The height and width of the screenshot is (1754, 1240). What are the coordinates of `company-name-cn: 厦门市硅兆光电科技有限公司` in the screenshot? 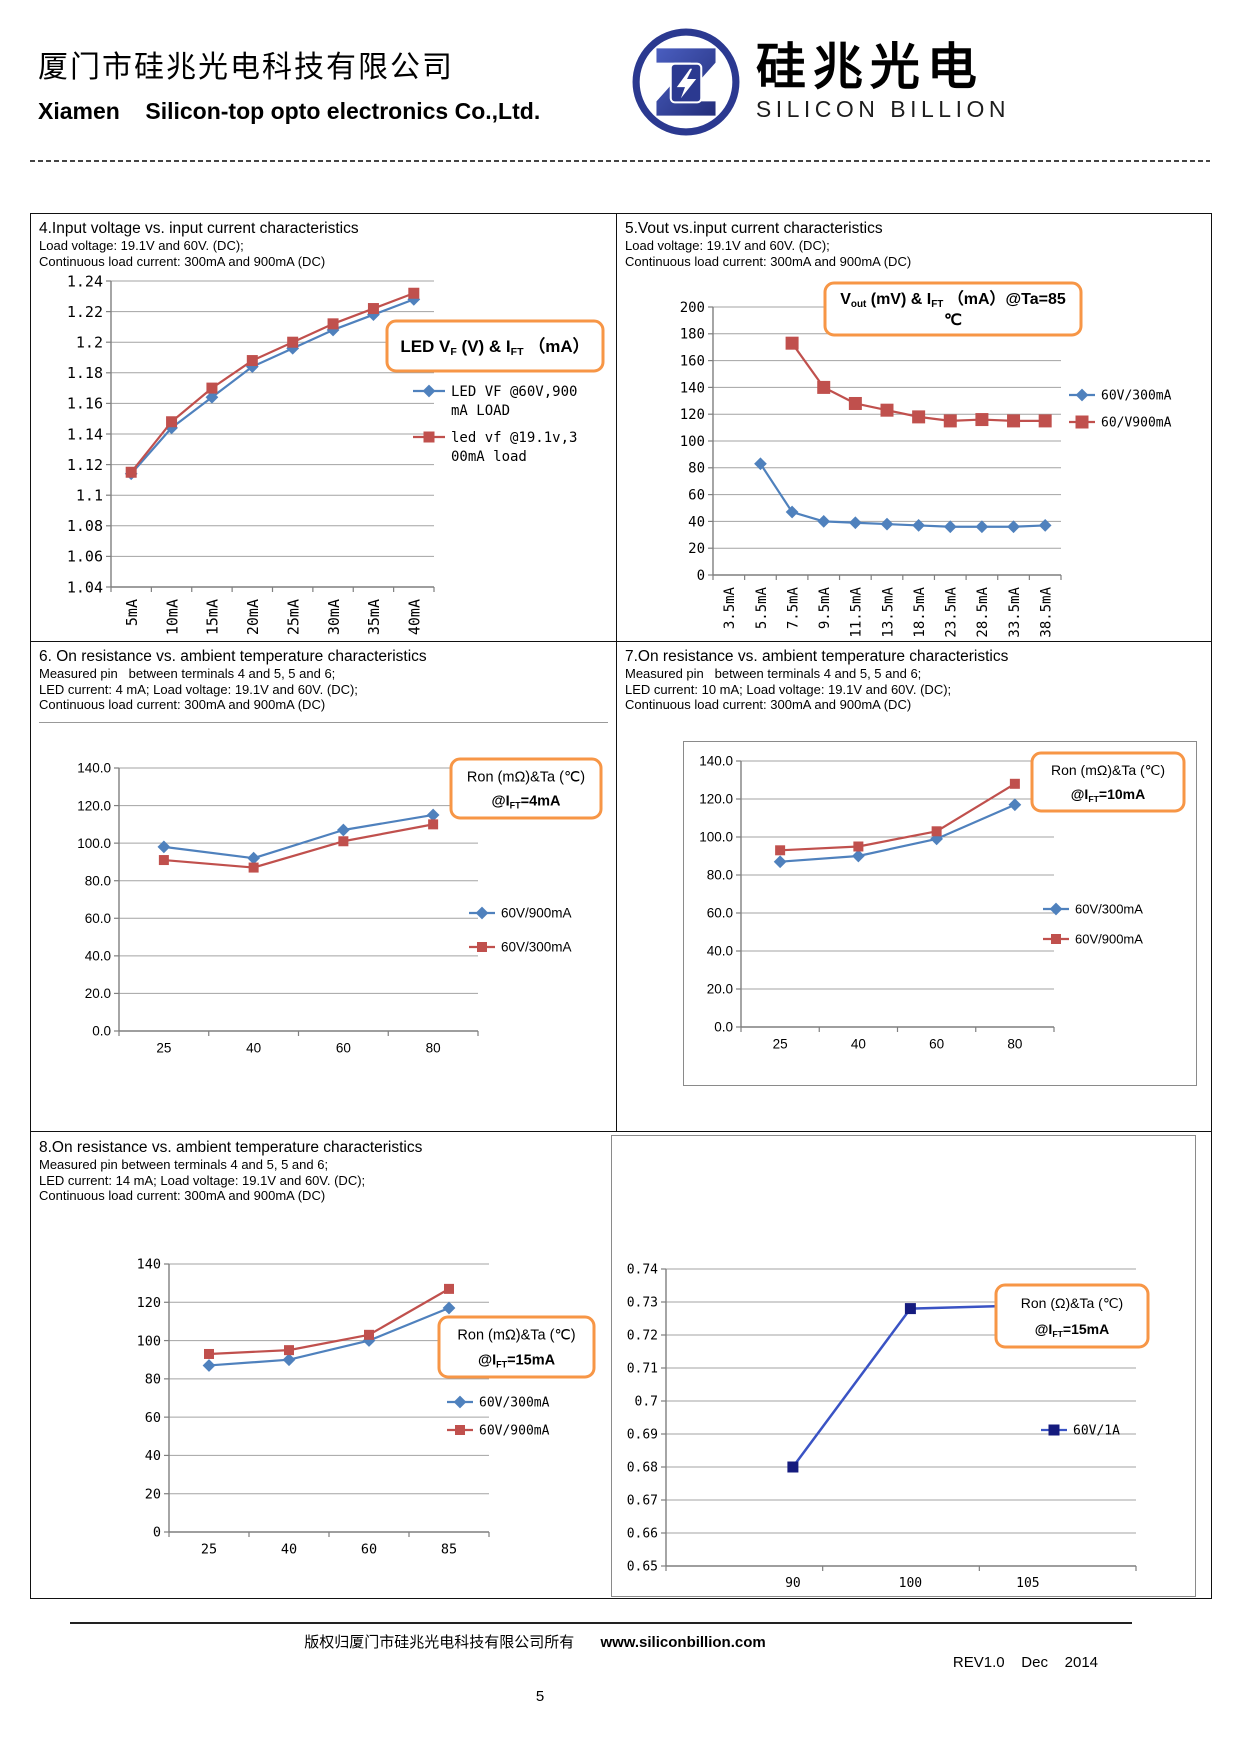 It's located at (246, 67).